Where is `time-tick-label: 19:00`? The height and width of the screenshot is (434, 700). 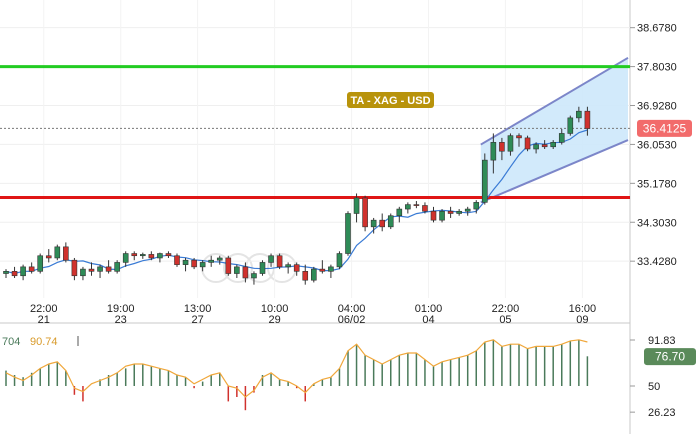
time-tick-label: 19:00 is located at coordinates (121, 309).